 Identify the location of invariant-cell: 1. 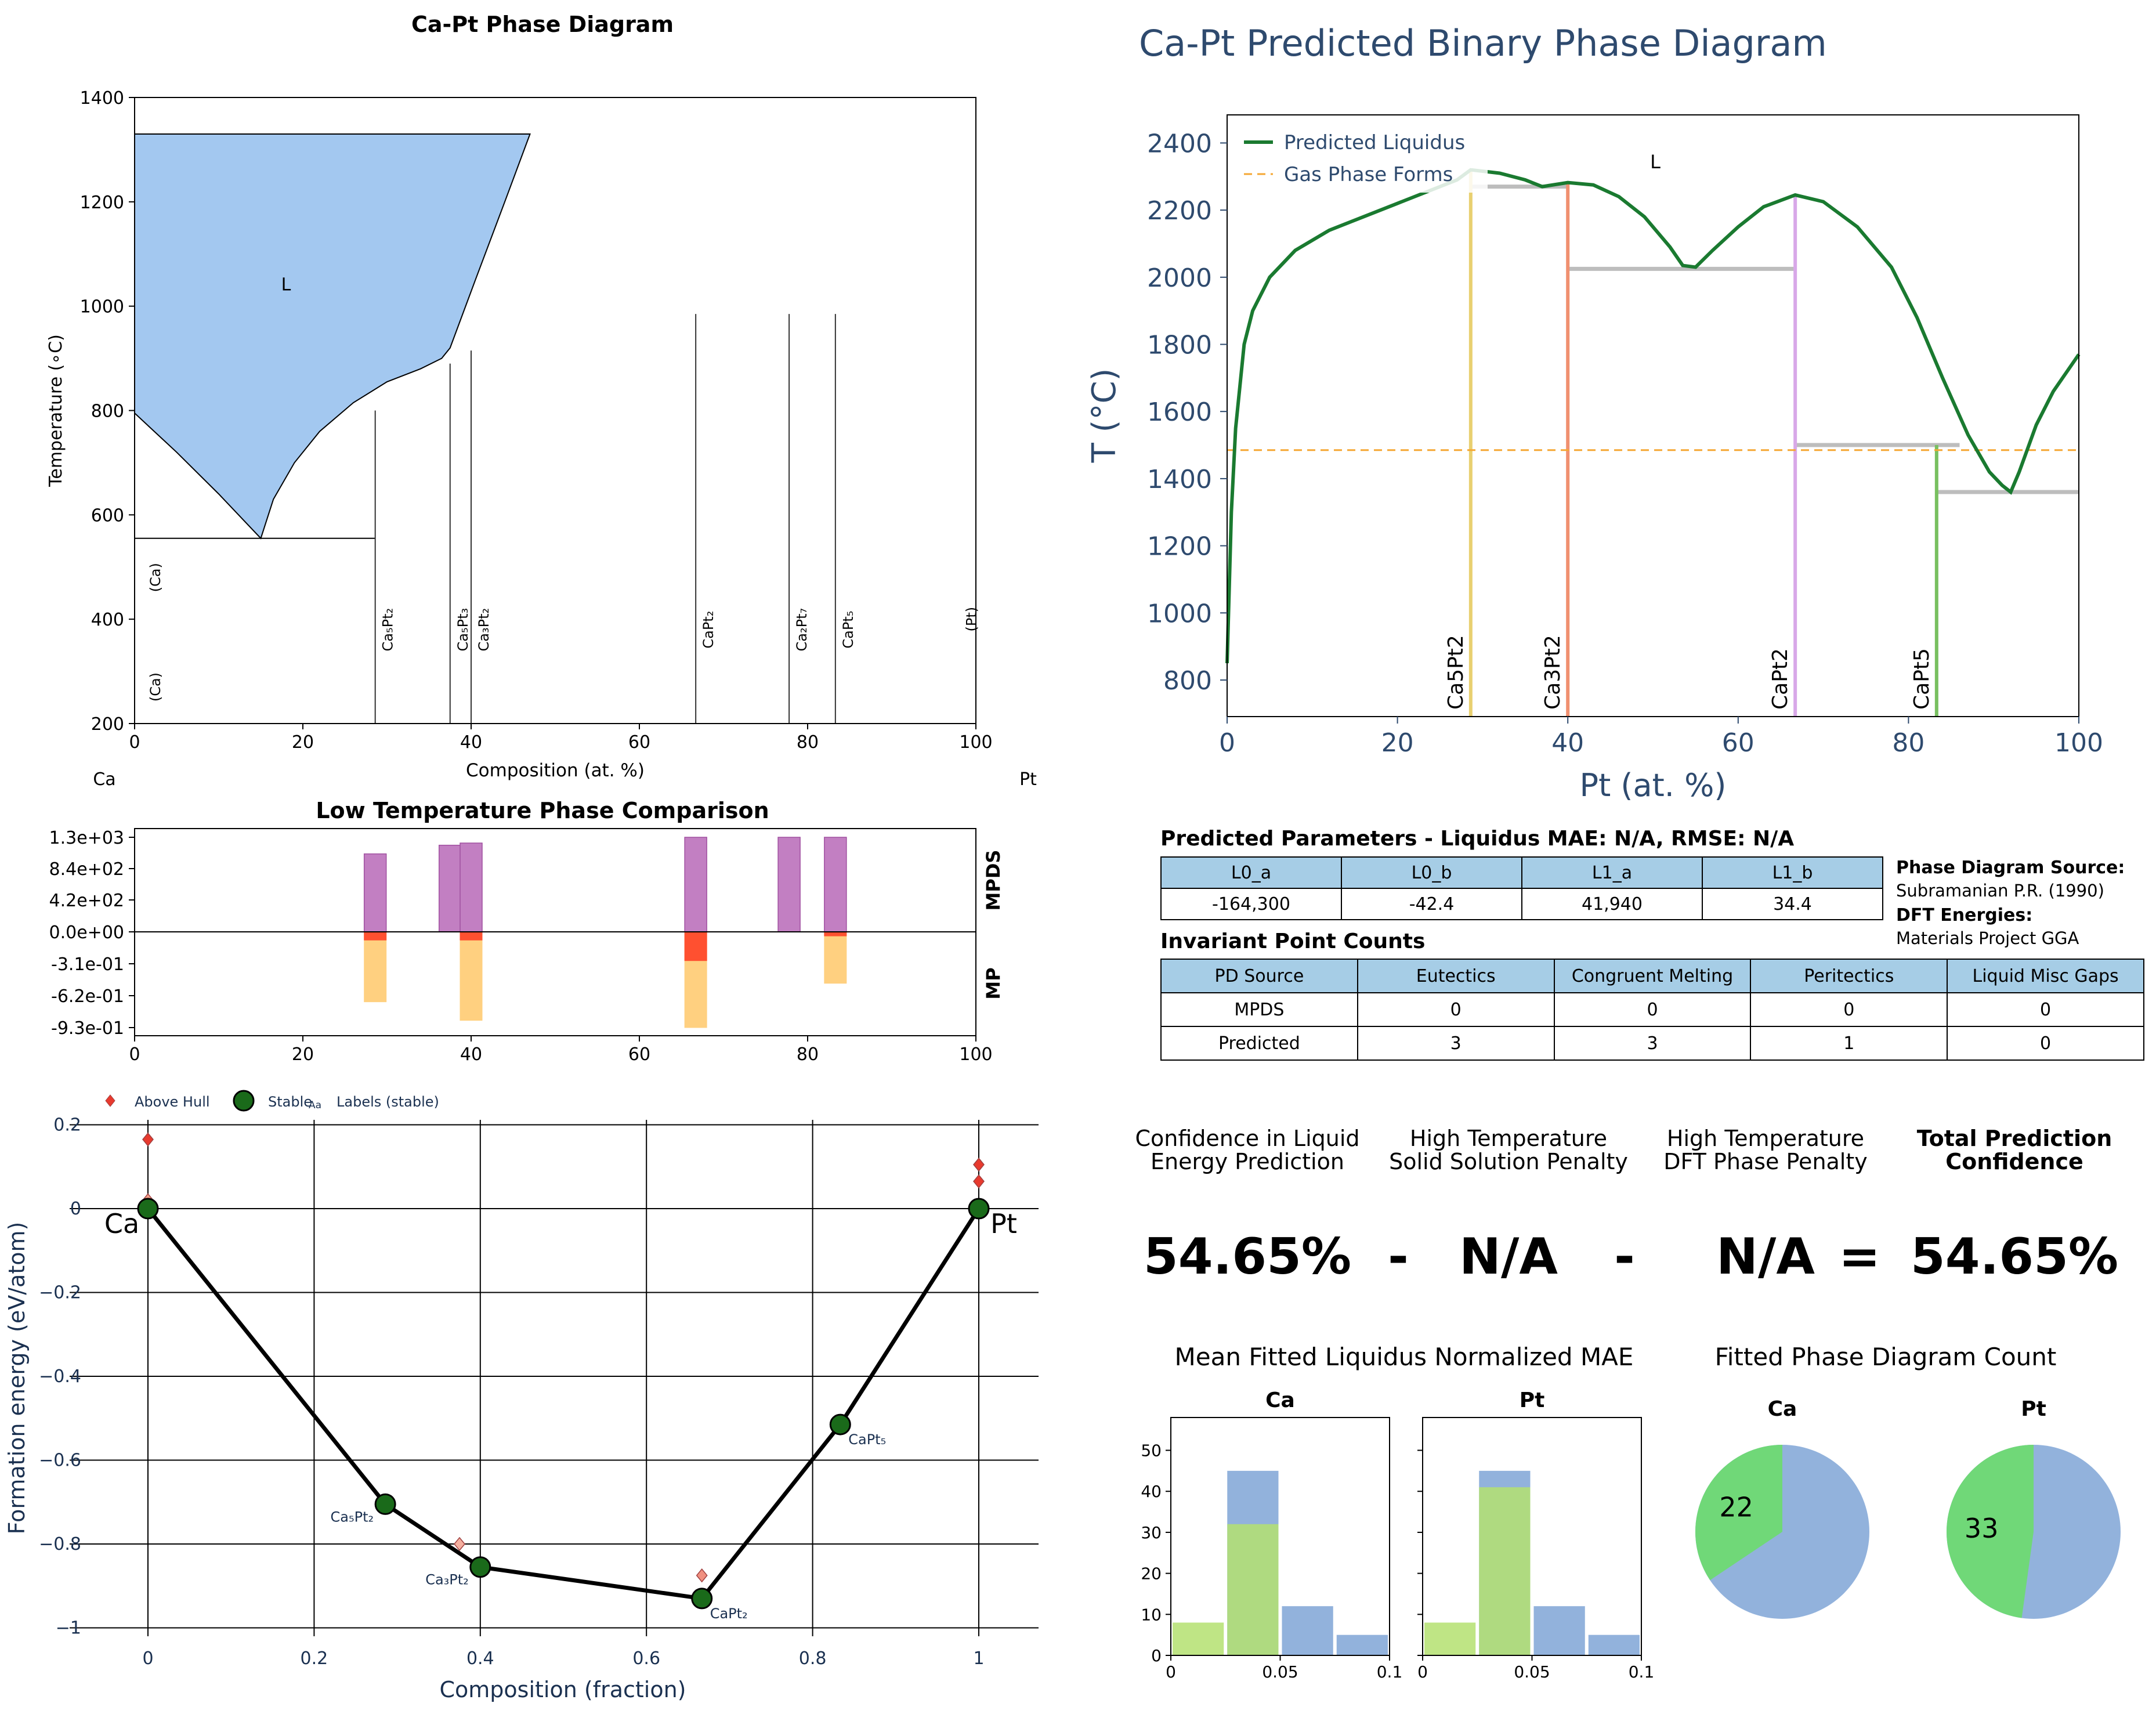
(1849, 1043).